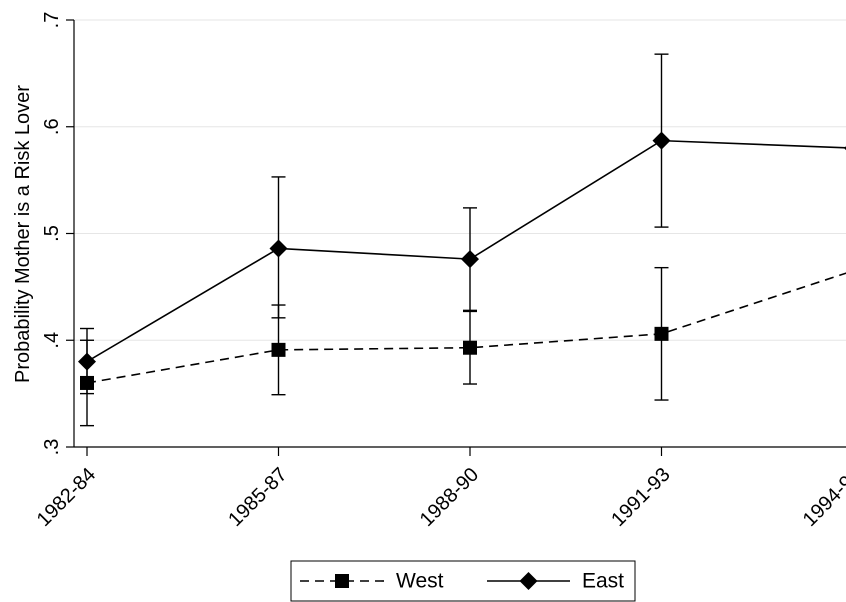 The width and height of the screenshot is (846, 602). I want to click on legend-label: East, so click(603, 581).